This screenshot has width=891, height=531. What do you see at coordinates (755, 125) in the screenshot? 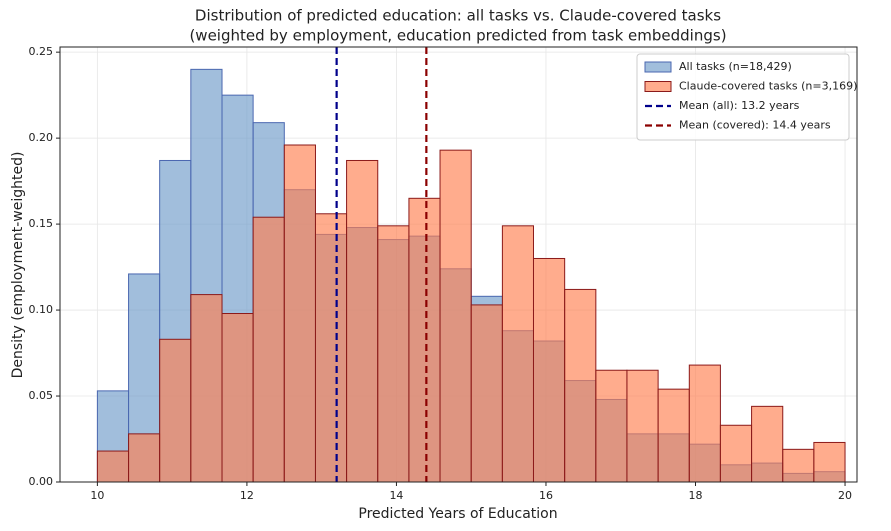
I see `legend-label: Mean (covered): 14.4 years` at bounding box center [755, 125].